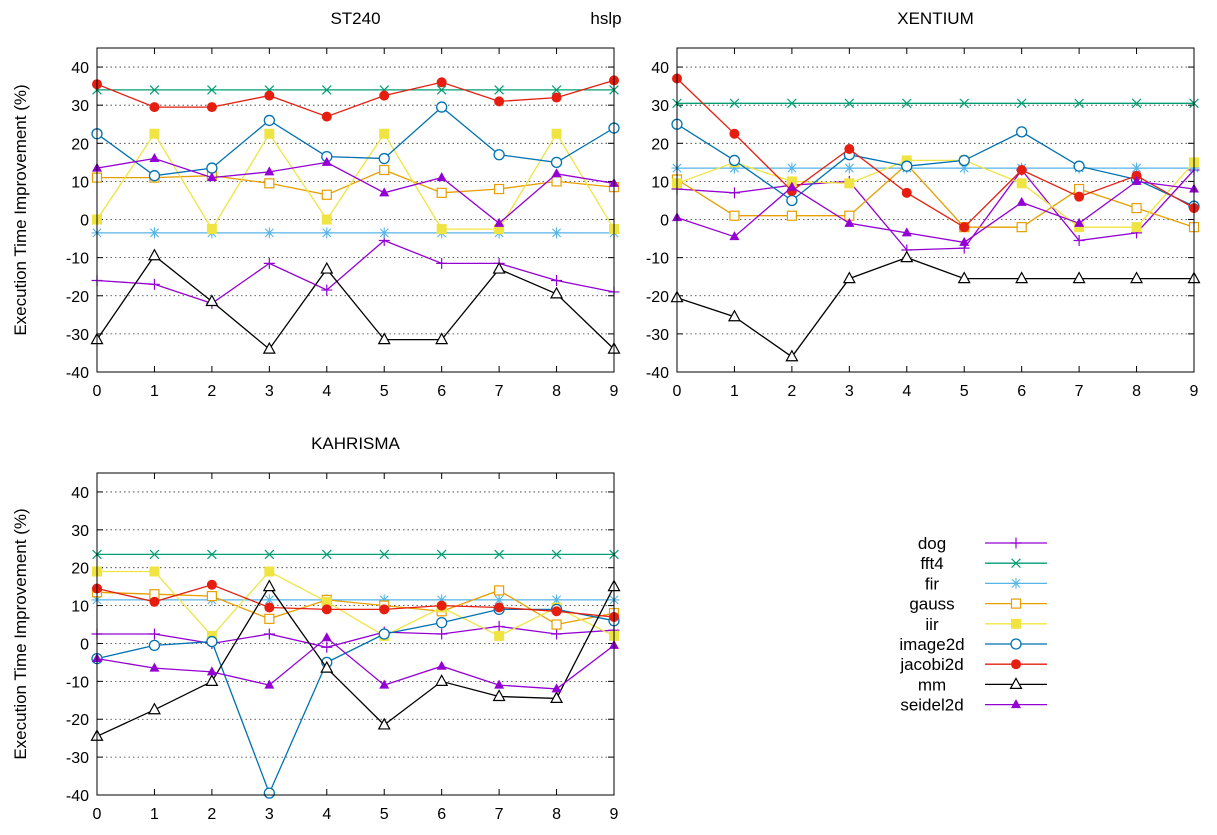  I want to click on legend-label: dog, so click(932, 543).